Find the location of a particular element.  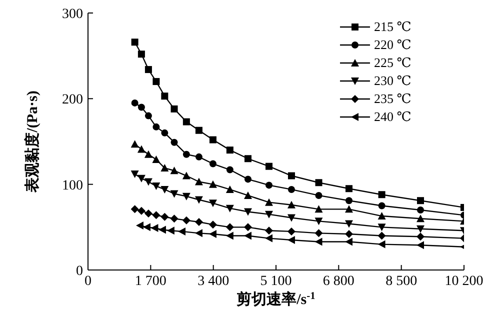

y-tick-label: 100 is located at coordinates (72, 186).